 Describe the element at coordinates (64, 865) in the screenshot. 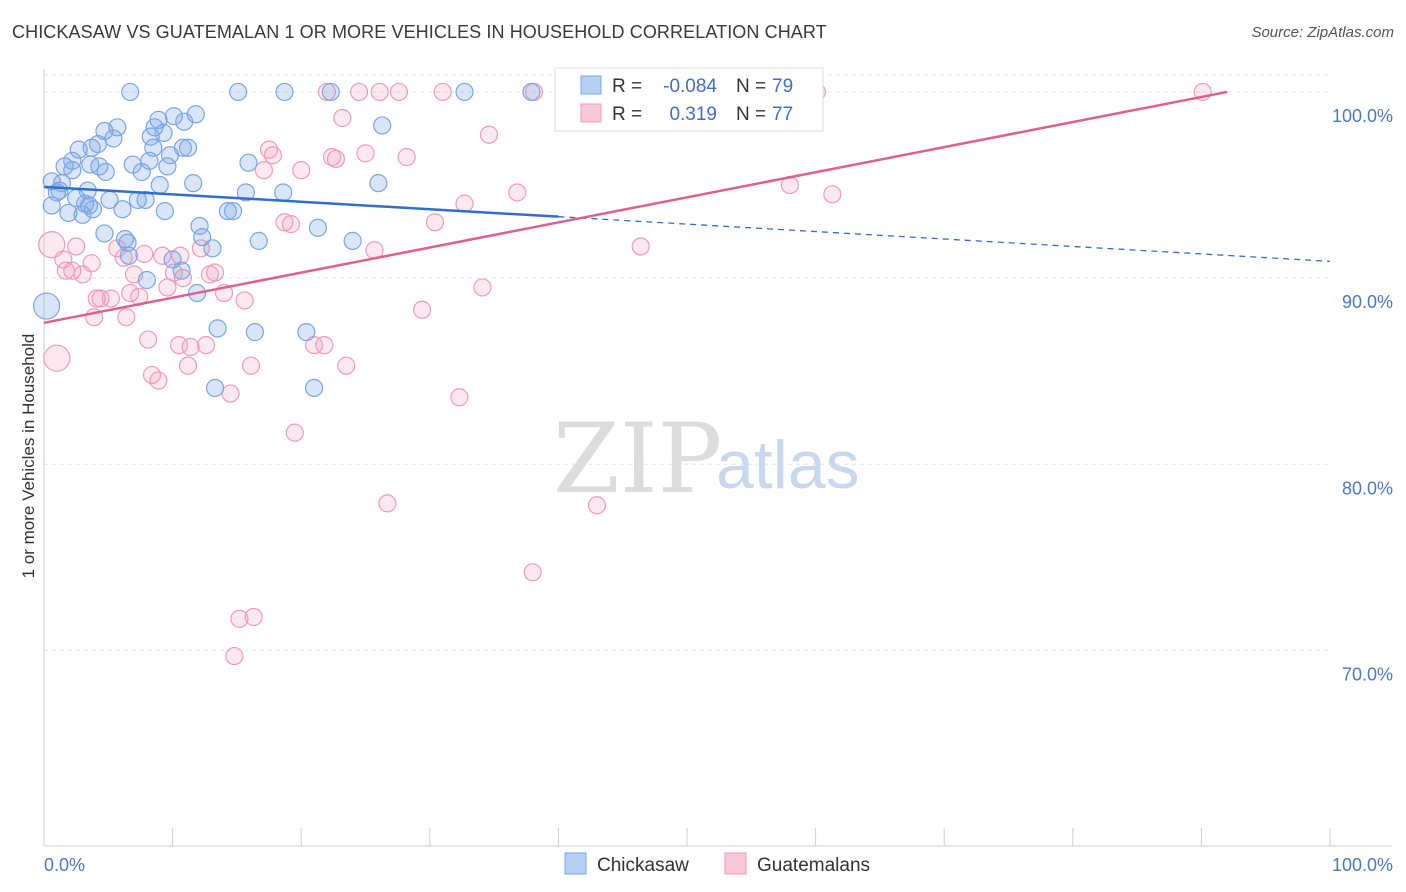

I see `x-tick-label-min: 0.0%` at that location.